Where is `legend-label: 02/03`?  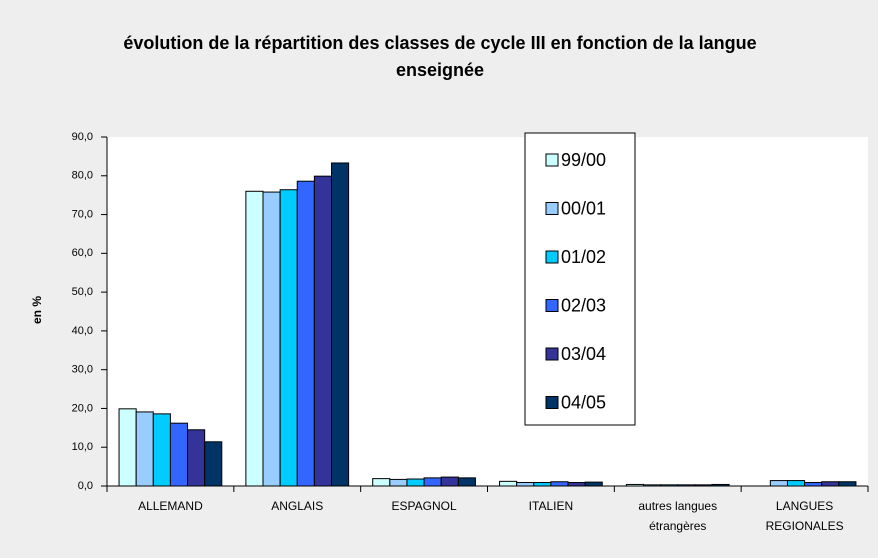 legend-label: 02/03 is located at coordinates (583, 305).